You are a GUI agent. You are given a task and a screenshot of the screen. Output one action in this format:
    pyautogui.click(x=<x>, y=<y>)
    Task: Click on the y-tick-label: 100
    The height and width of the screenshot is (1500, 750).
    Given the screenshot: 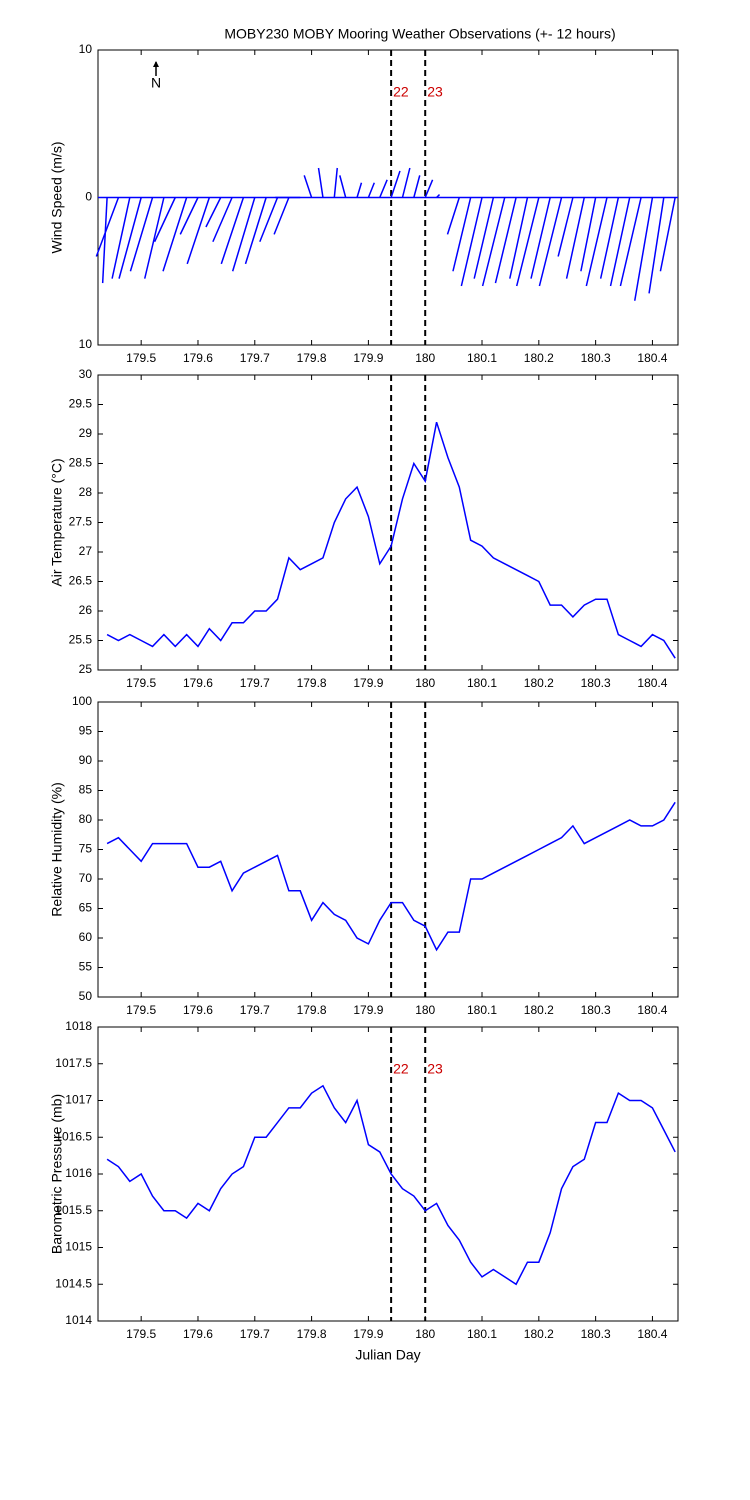 What is the action you would take?
    pyautogui.click(x=82, y=701)
    